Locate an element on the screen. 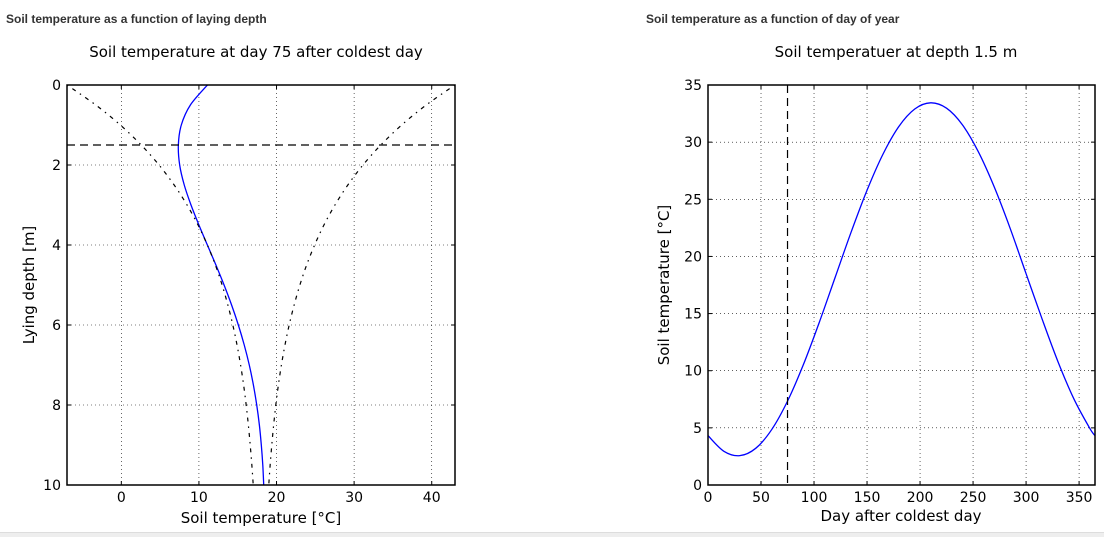  xlabel-depth: Soil temperature [°C] is located at coordinates (261, 518).